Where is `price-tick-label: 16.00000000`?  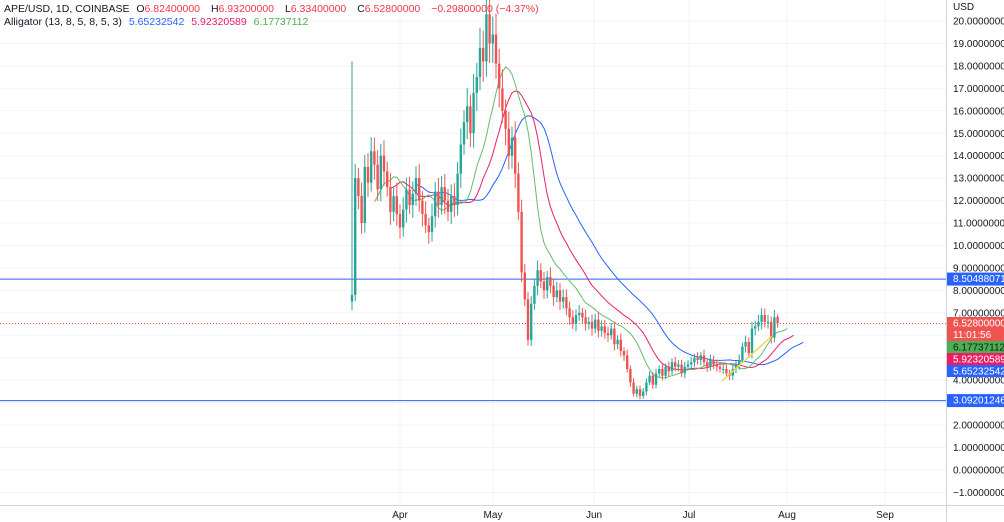 price-tick-label: 16.00000000 is located at coordinates (978, 111).